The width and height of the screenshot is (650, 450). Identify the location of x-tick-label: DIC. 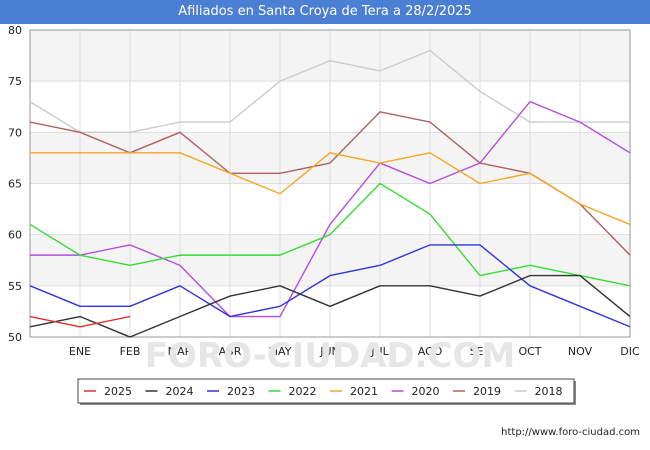
(630, 351).